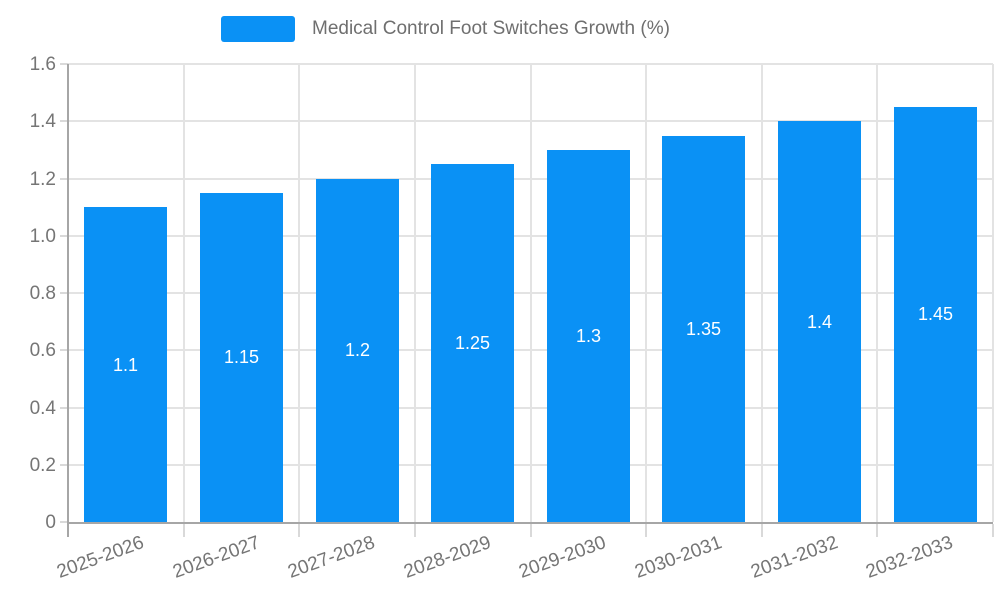  I want to click on bar-value-label: 1.25, so click(472, 343).